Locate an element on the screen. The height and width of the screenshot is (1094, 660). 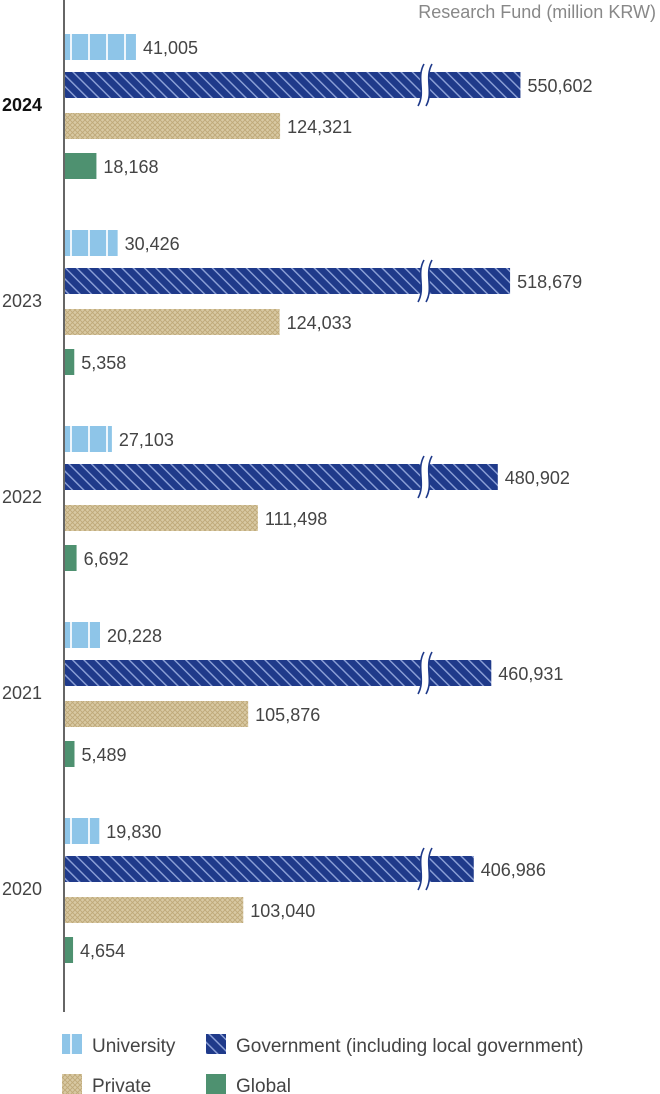
bar-global-2020 is located at coordinates (69, 950).